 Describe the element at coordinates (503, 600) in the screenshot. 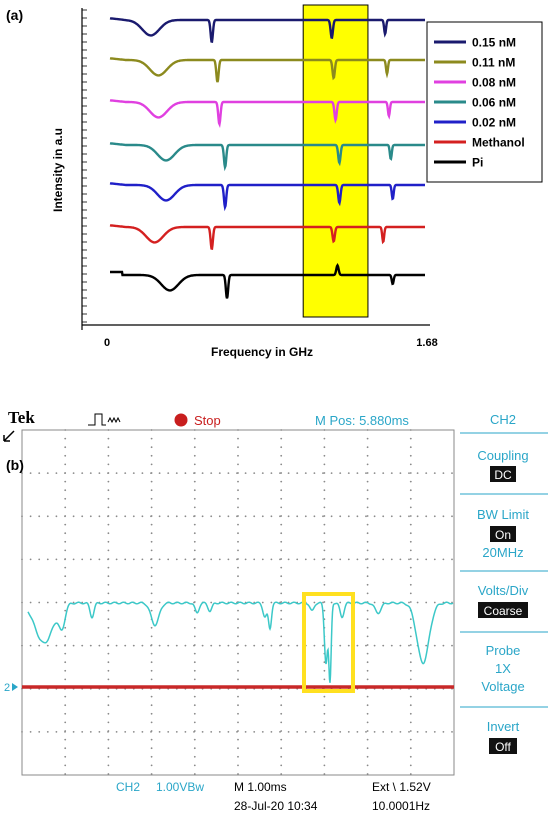

I see `side-menu-volts-div: Volts/Div Coarse` at that location.